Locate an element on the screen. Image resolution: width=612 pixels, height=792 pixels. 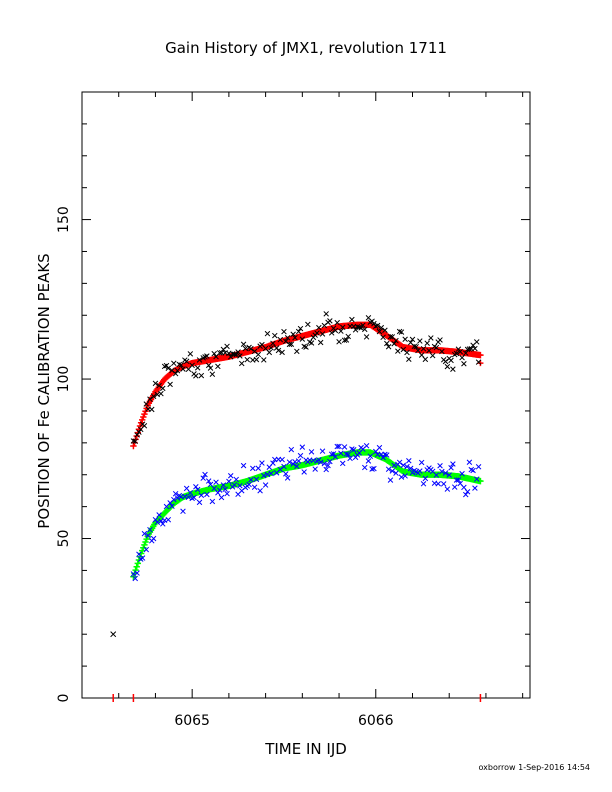
y-tick-label: 0 is located at coordinates (64, 698).